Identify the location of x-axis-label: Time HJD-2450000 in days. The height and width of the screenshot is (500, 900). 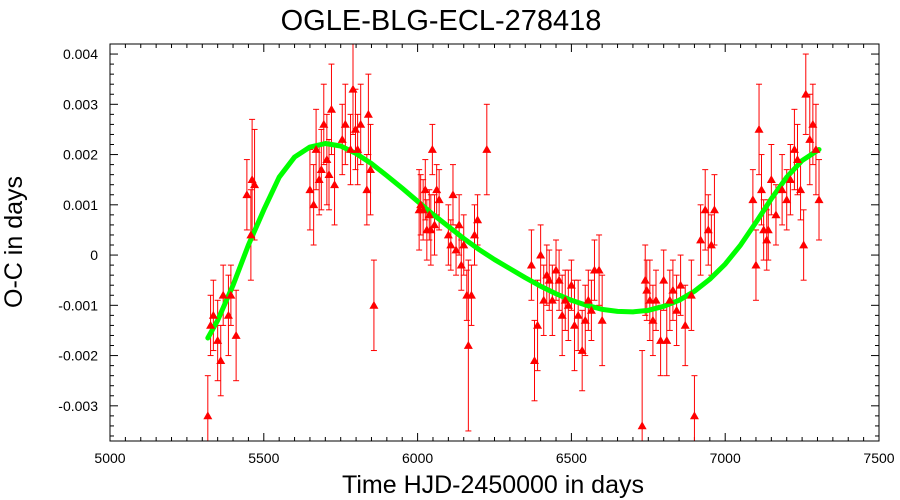
(493, 485).